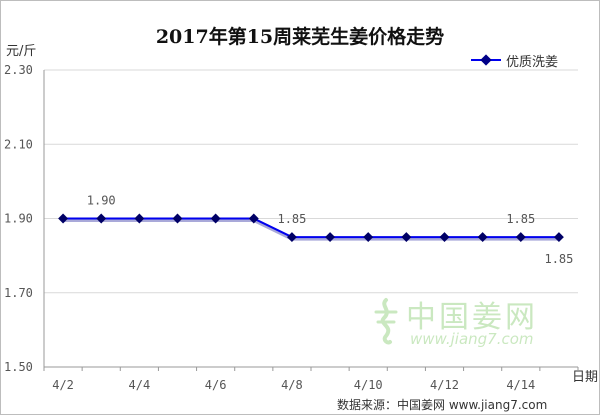  What do you see at coordinates (18, 219) in the screenshot?
I see `y-tick-label: 1.90` at bounding box center [18, 219].